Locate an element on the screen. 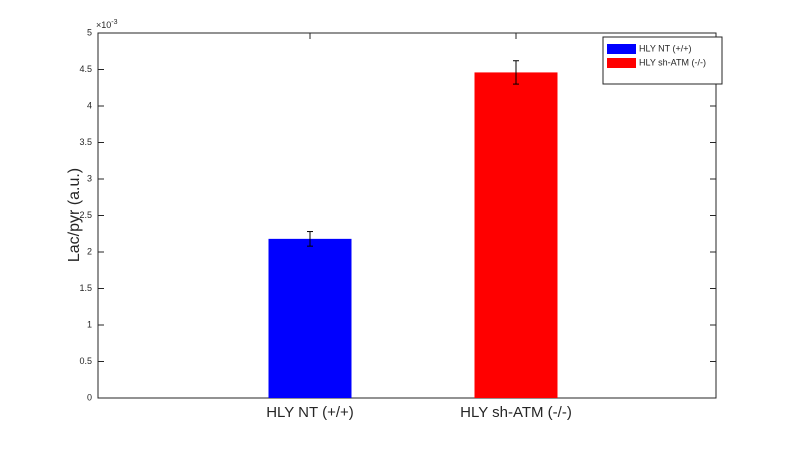 The width and height of the screenshot is (797, 449). y-multiplier-base: ×10 is located at coordinates (103, 25).